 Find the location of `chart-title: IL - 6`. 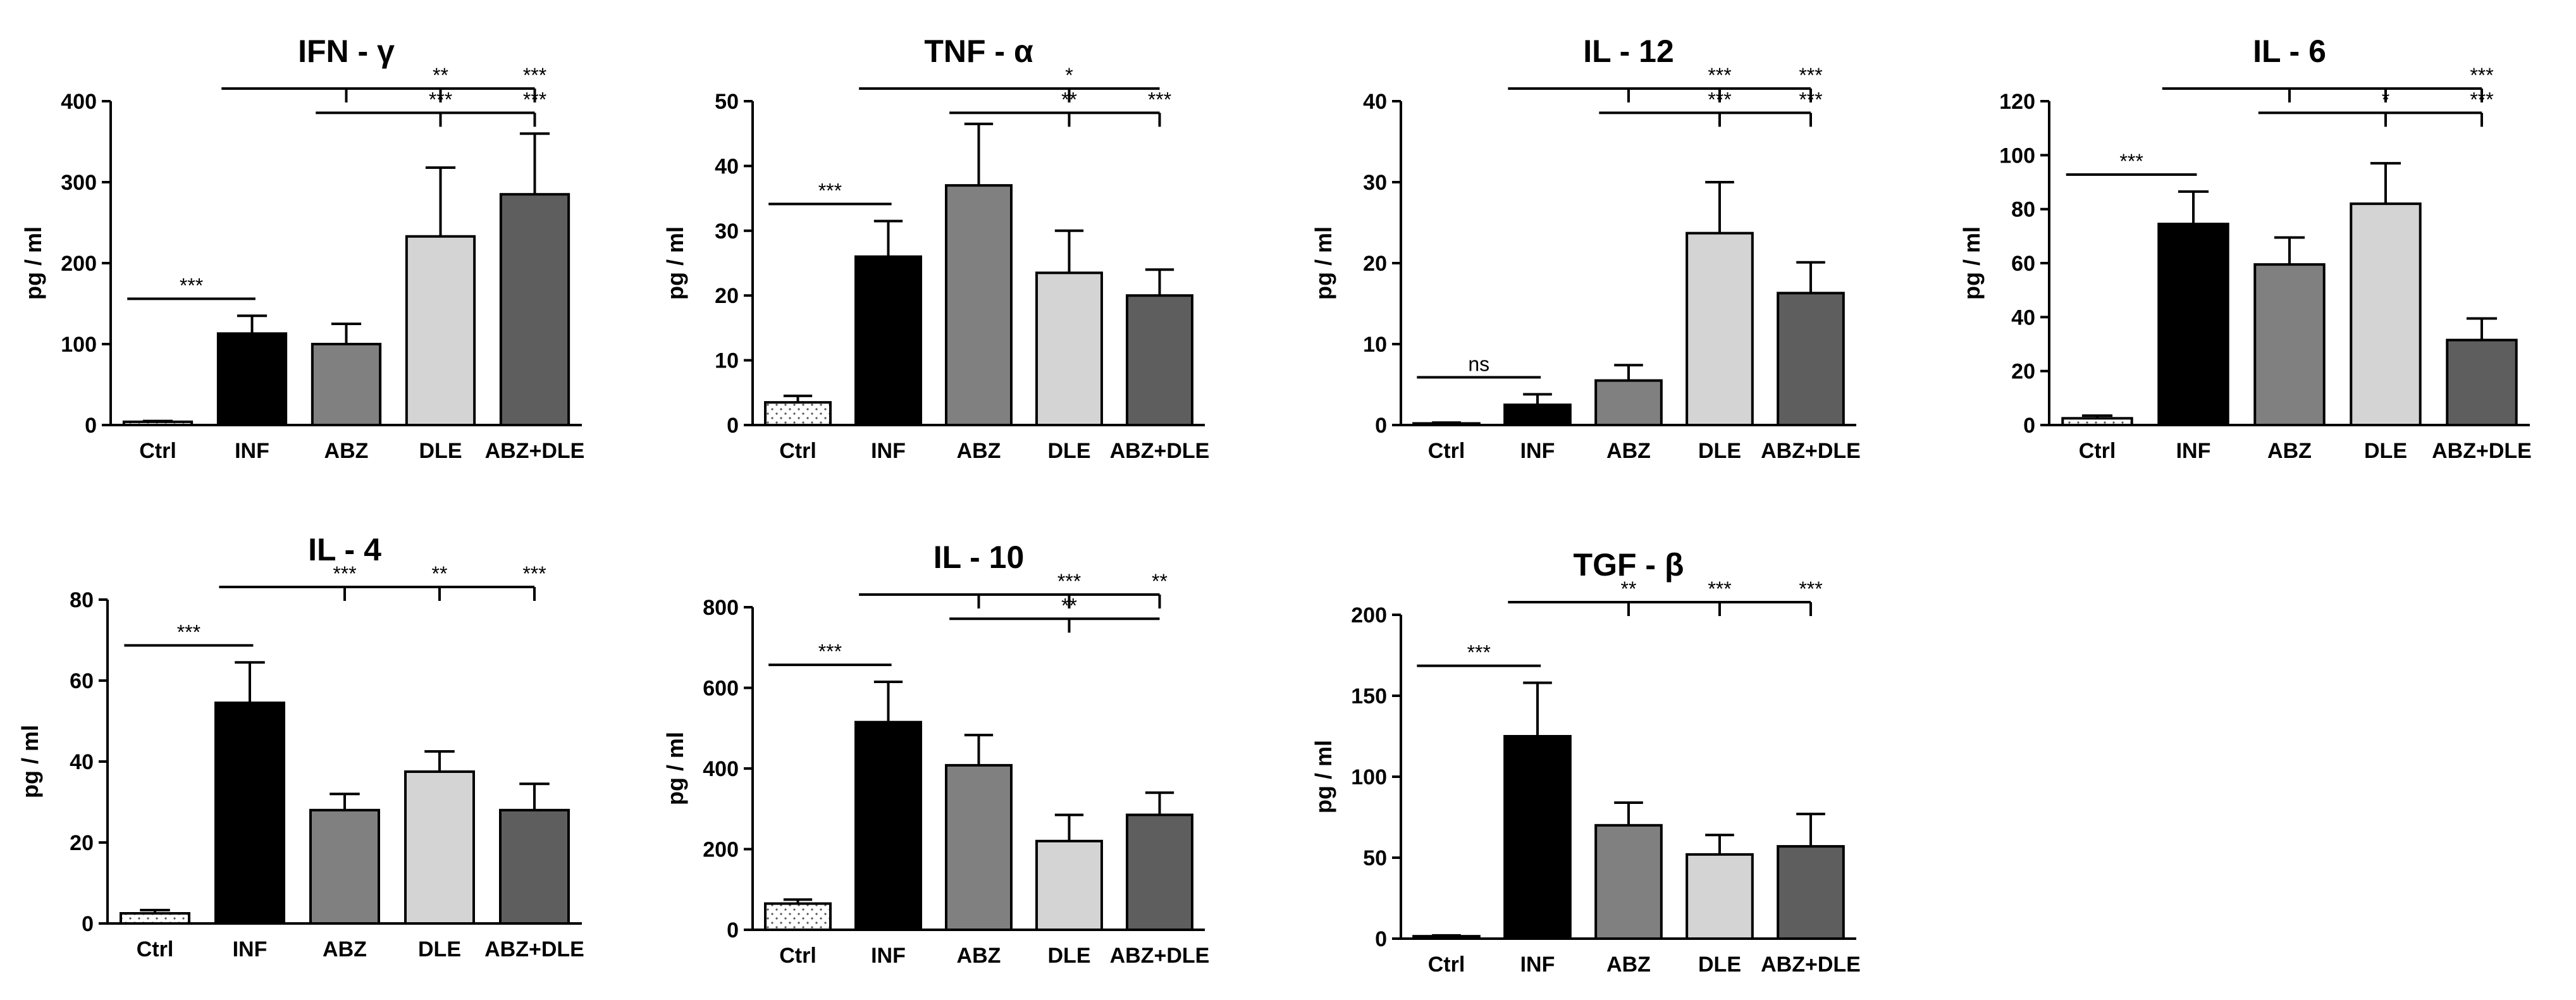

chart-title: IL - 6 is located at coordinates (2289, 51).